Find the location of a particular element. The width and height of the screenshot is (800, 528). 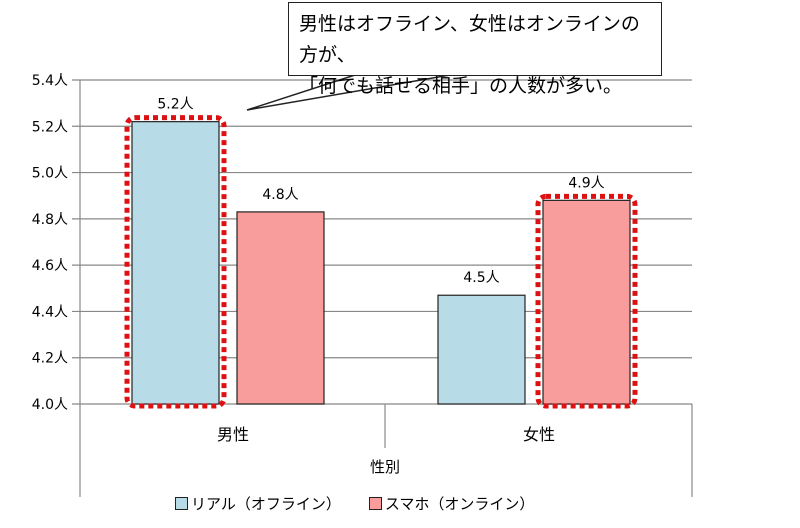

annotation-callout: 男性はオフライン、女性はオンラインの方が、 「何でも話せる相手」の人数が多い。 is located at coordinates (475, 49).